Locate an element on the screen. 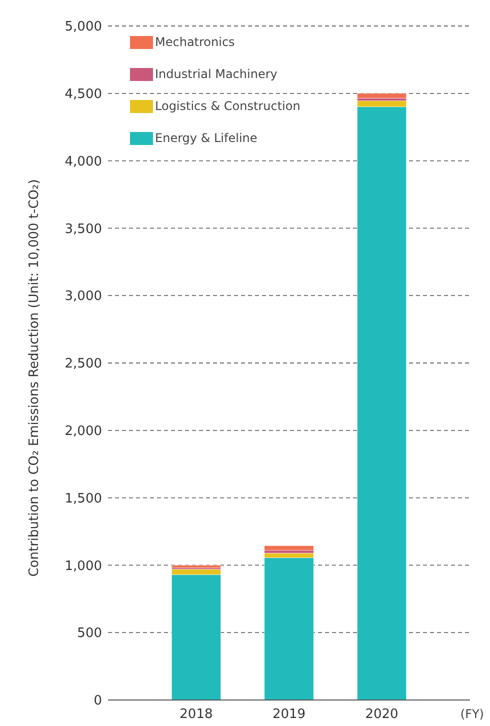 The width and height of the screenshot is (490, 726). legend-label: Logistics & Construction is located at coordinates (227, 106).